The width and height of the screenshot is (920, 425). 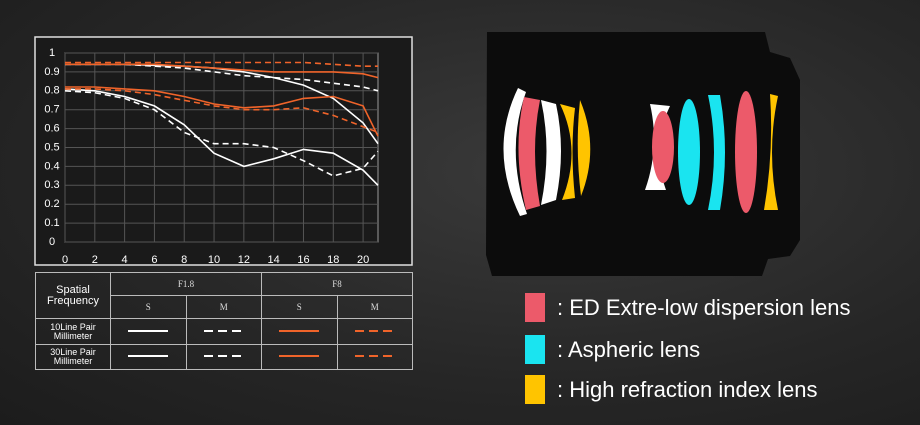 What do you see at coordinates (125, 260) in the screenshot?
I see `x-tick-label: 4` at bounding box center [125, 260].